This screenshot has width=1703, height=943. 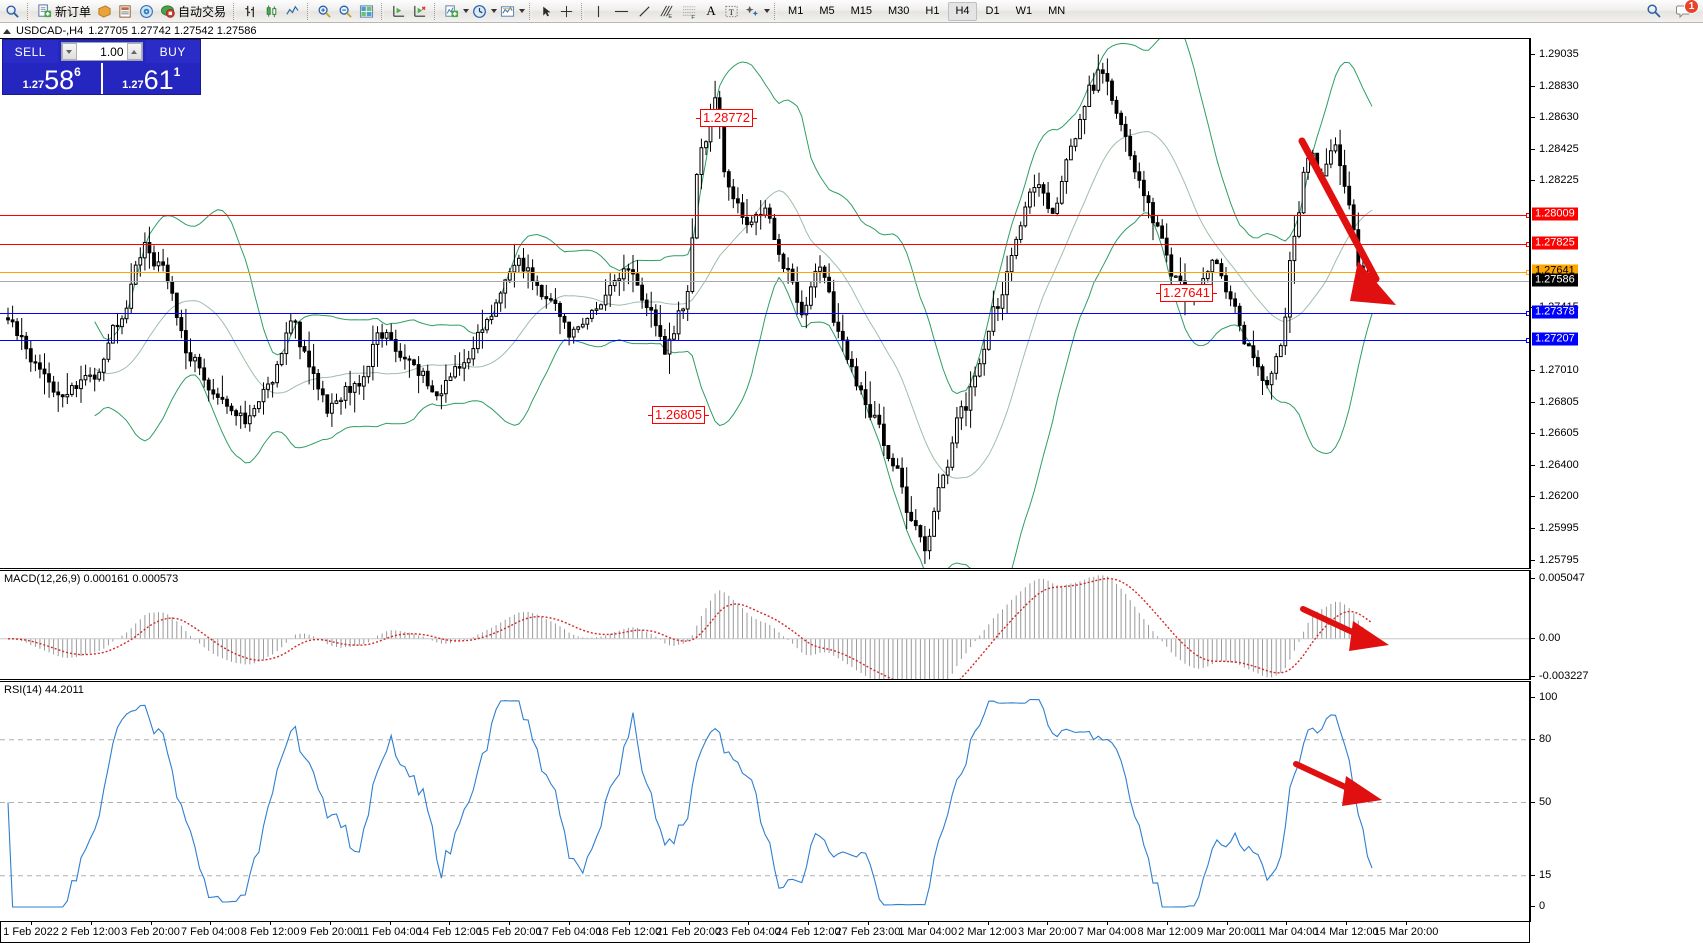 I want to click on price-annotation: 1.28772, so click(x=726, y=118).